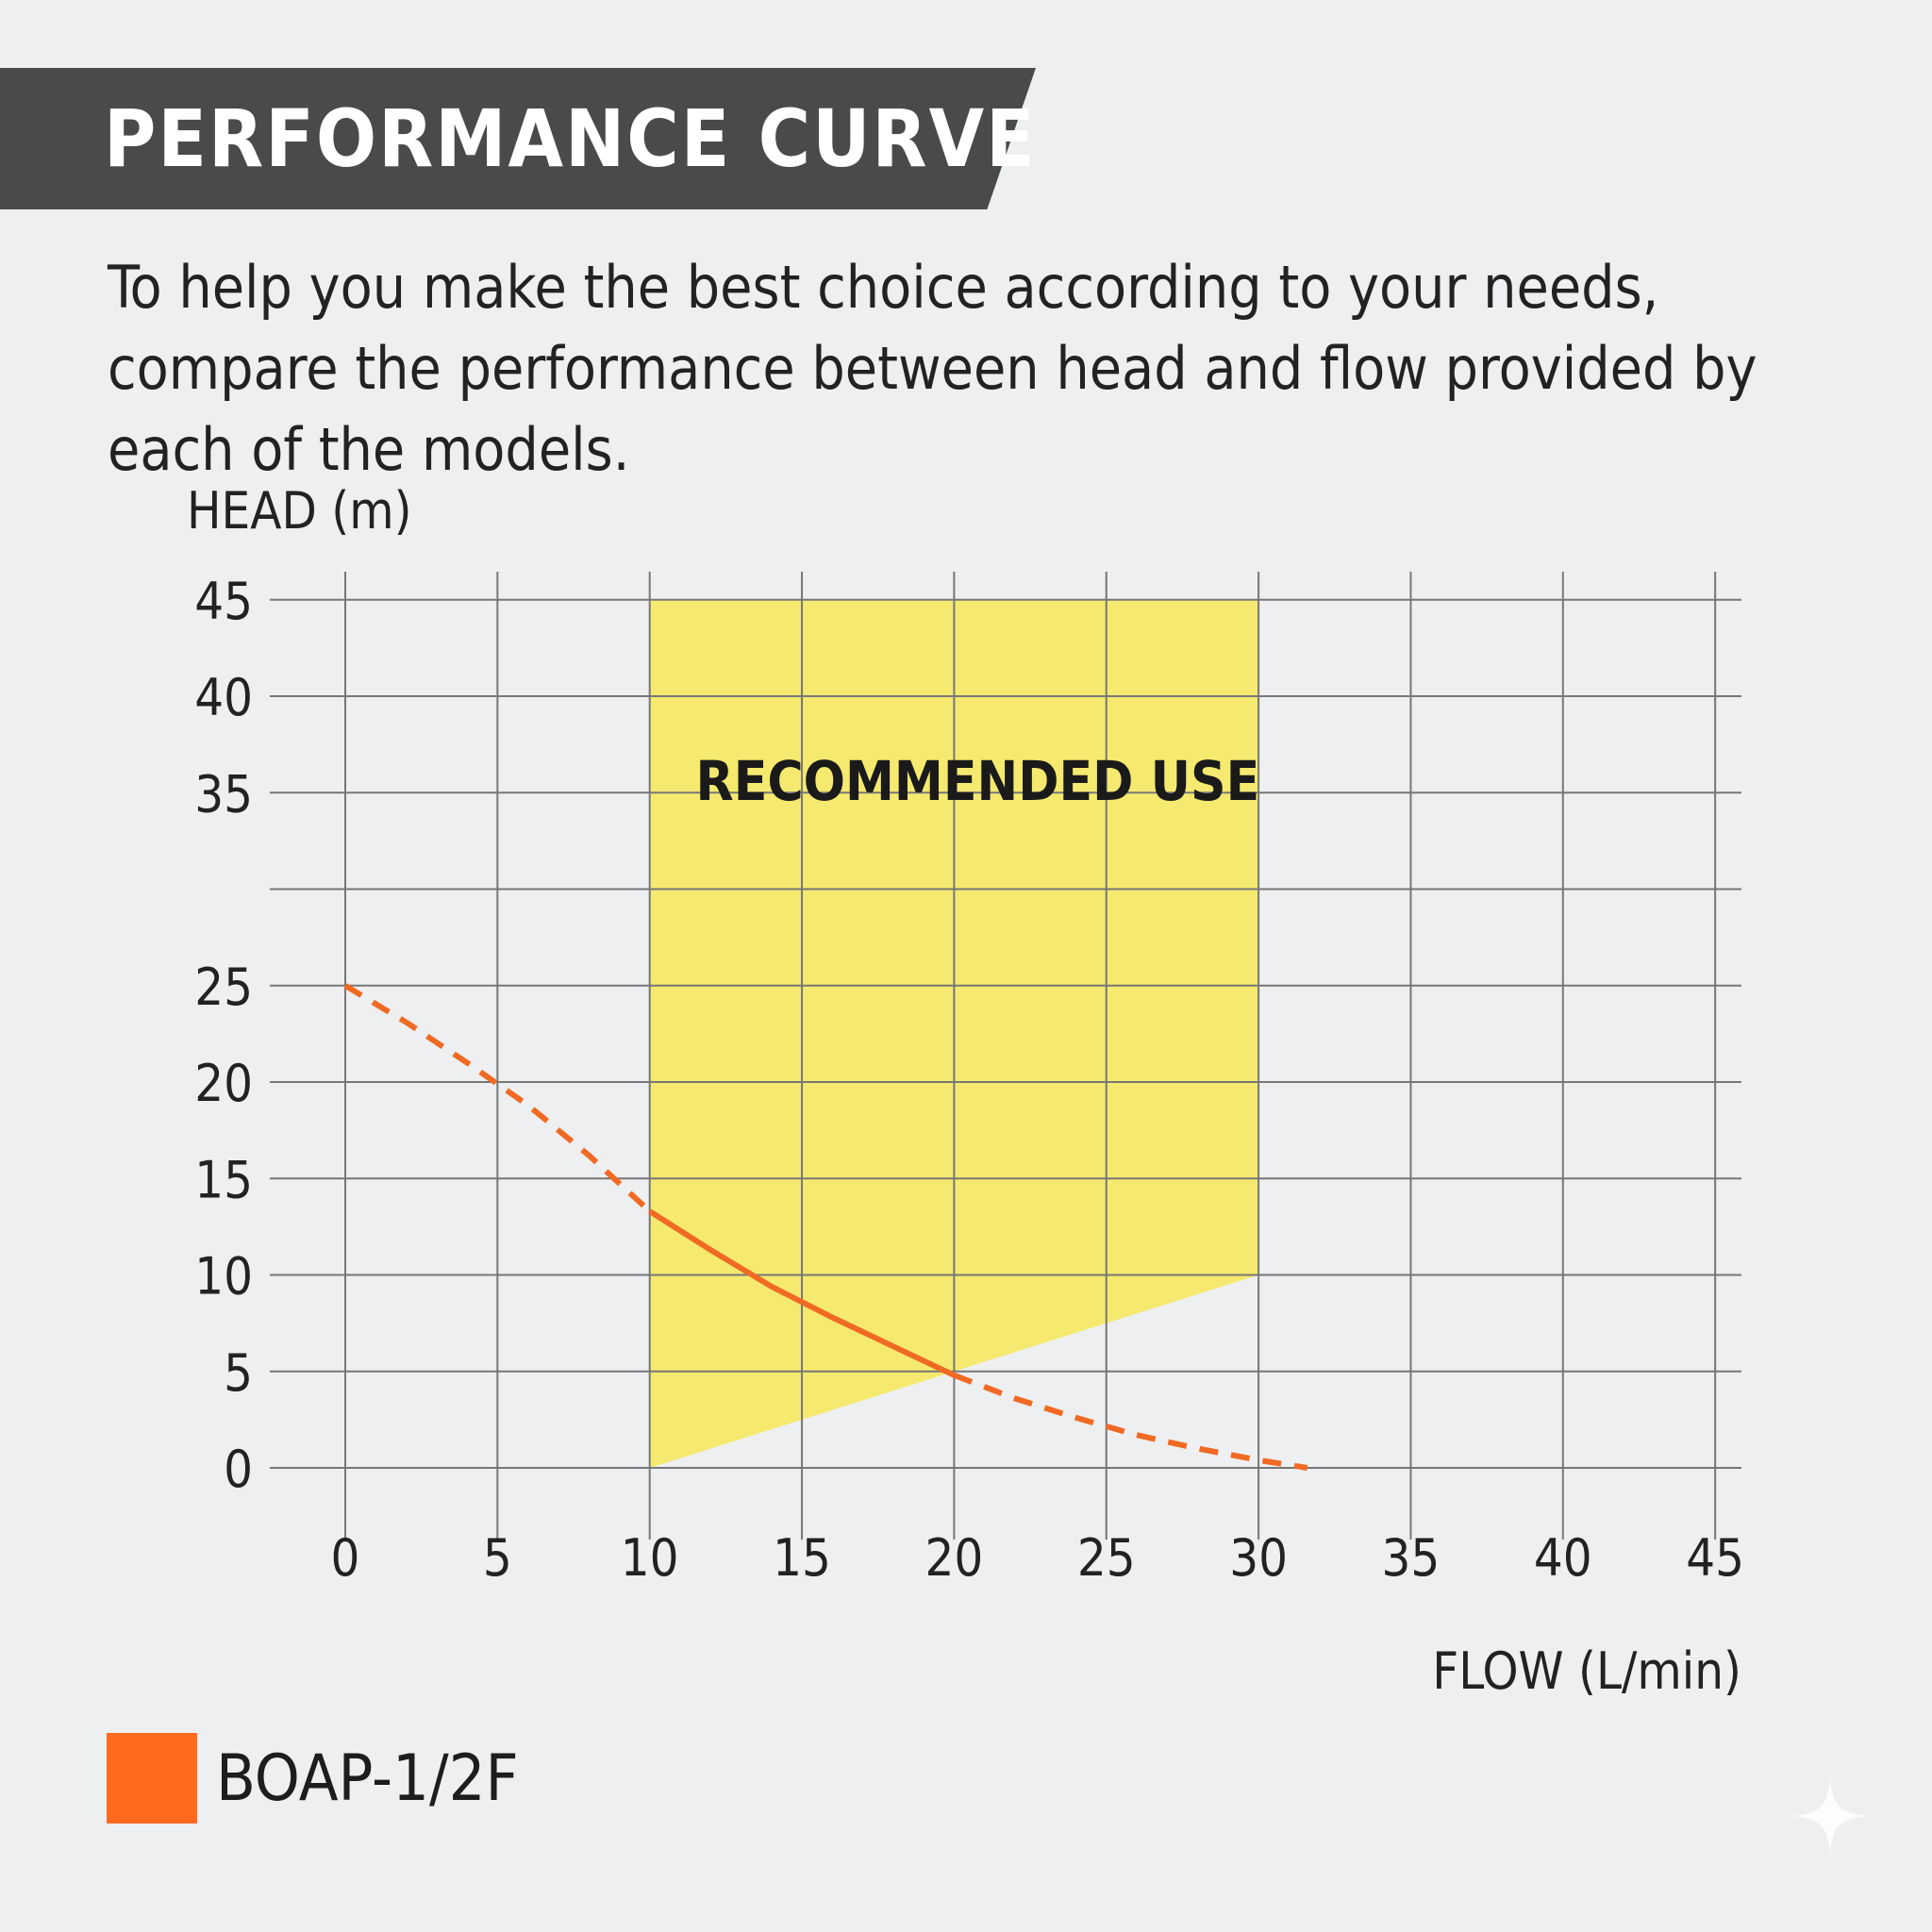 The width and height of the screenshot is (1932, 1932). Describe the element at coordinates (571, 138) in the screenshot. I see `page-title: PERFORMANCE CURVE` at that location.